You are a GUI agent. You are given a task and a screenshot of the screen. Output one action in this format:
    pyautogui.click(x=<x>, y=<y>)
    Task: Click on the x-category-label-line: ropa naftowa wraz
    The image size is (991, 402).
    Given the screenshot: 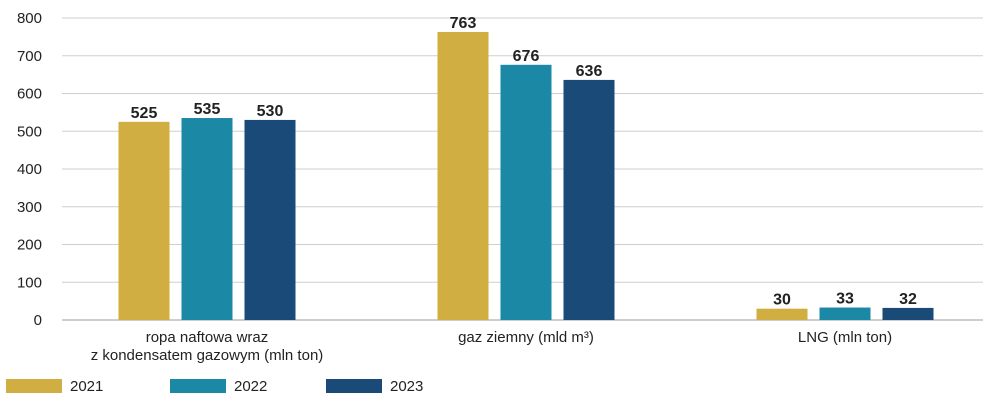 What is the action you would take?
    pyautogui.click(x=207, y=337)
    